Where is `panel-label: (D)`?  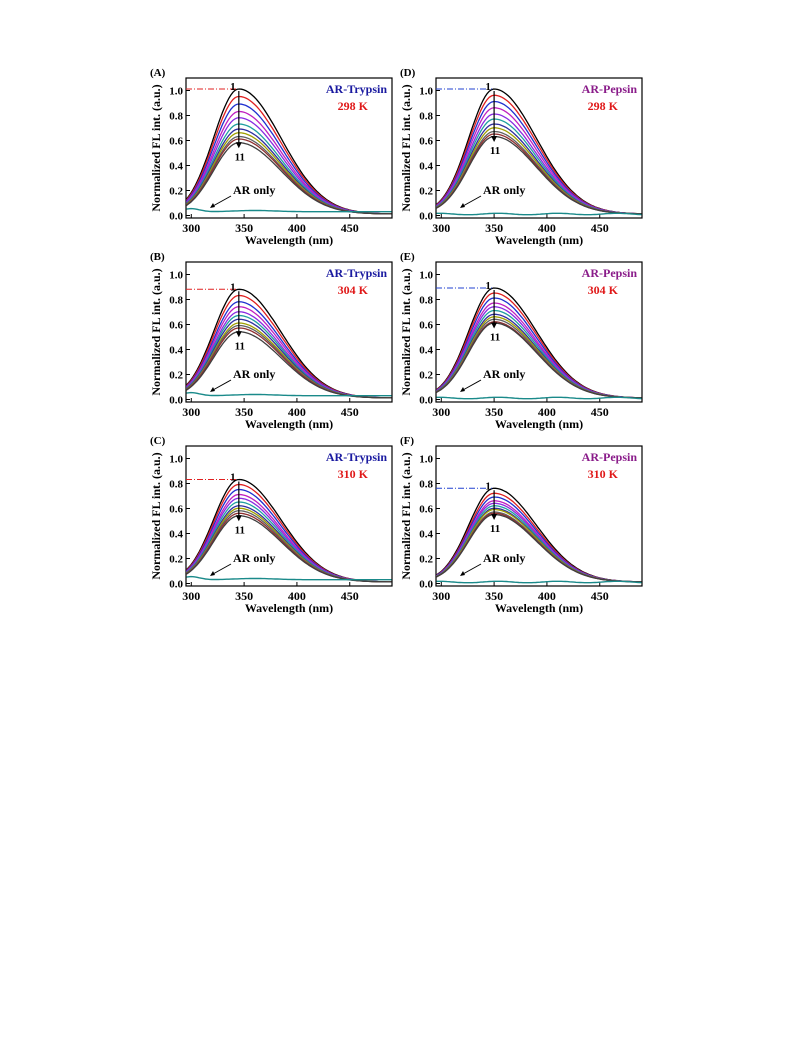
panel-label: (D) is located at coordinates (408, 73).